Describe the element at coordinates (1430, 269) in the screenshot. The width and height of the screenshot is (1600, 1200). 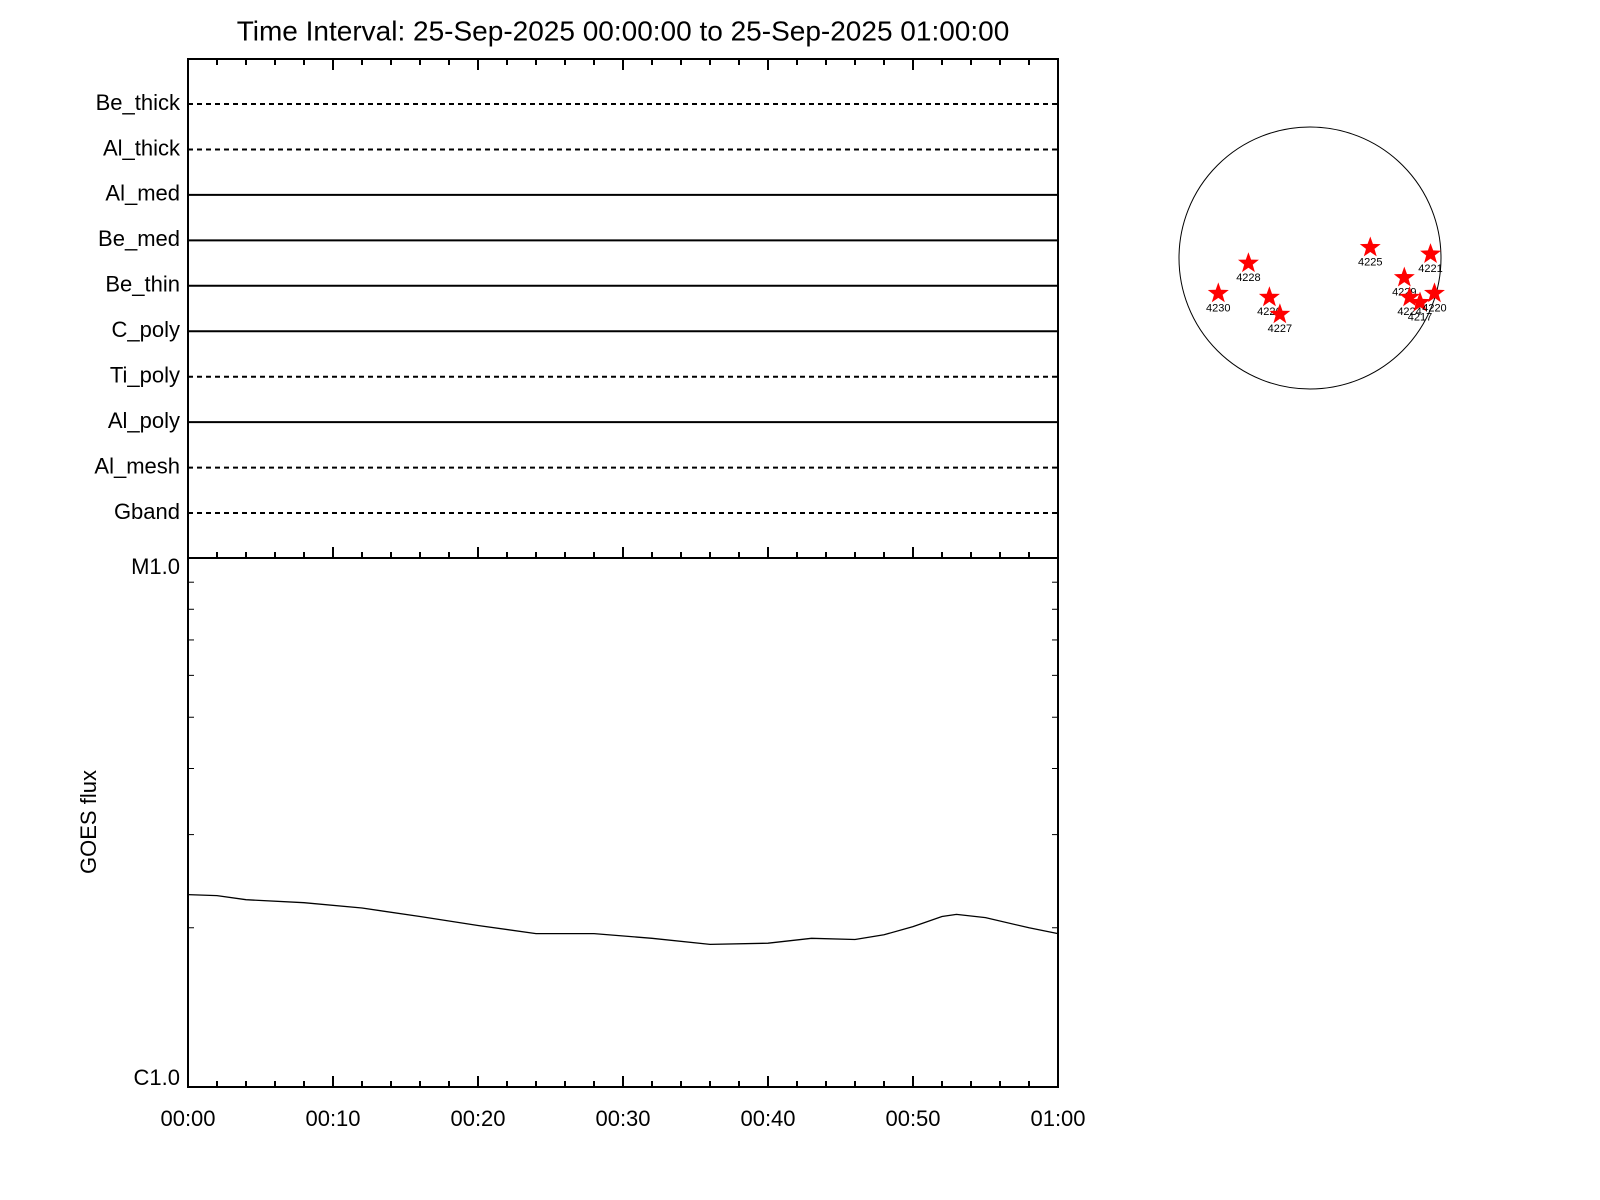
I see `region-label: 4221` at that location.